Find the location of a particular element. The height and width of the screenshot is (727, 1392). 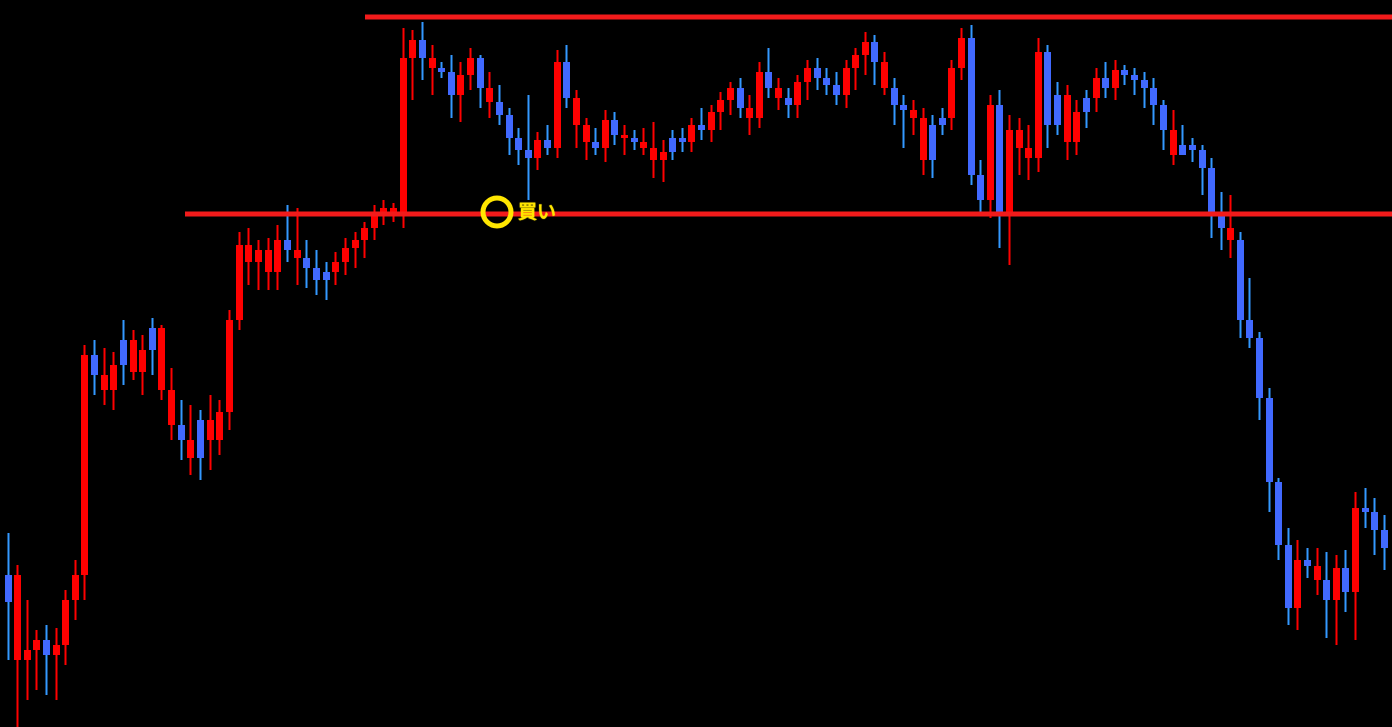

resistance-line is located at coordinates (878, 17).